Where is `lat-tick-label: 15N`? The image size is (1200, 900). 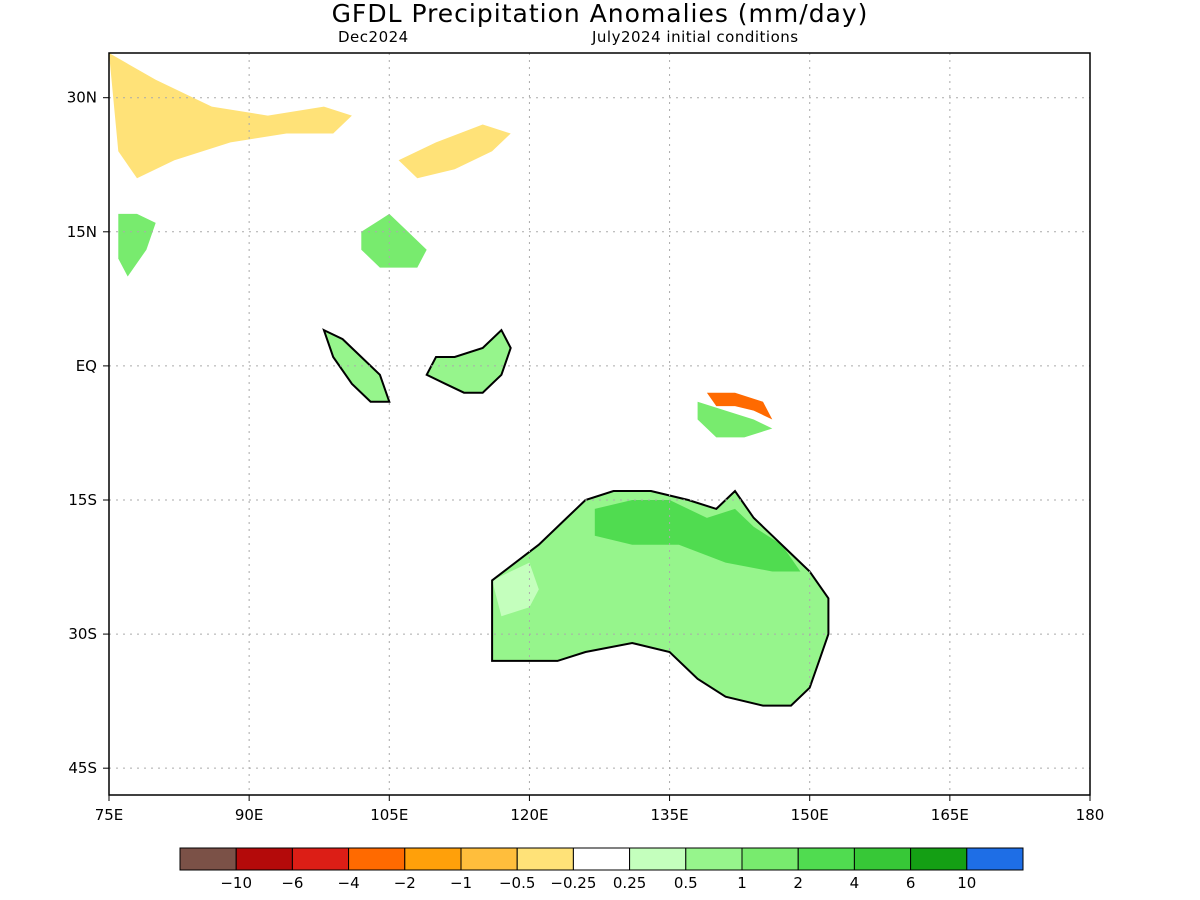
lat-tick-label: 15N is located at coordinates (82, 232).